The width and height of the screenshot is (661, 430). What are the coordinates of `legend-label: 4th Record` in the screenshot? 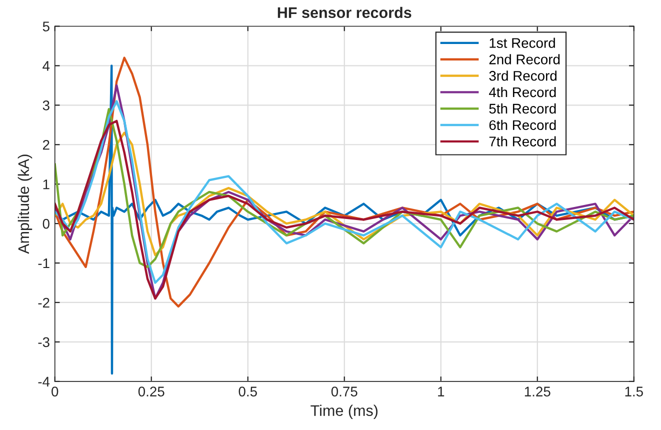 It's located at (522, 92).